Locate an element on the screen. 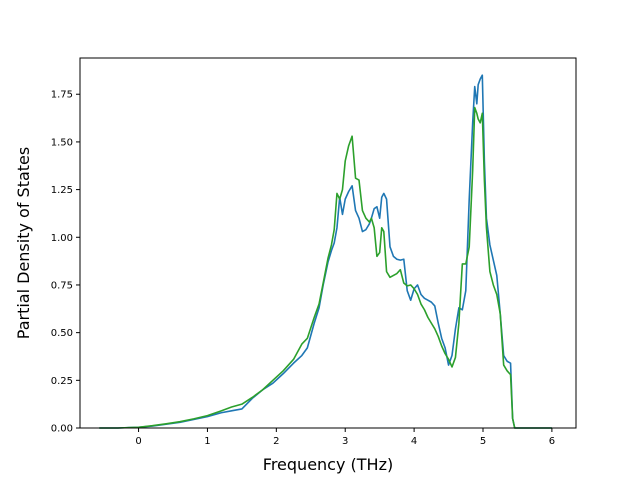 This screenshot has height=480, width=640. y-tick-label: 0.50 is located at coordinates (62, 333).